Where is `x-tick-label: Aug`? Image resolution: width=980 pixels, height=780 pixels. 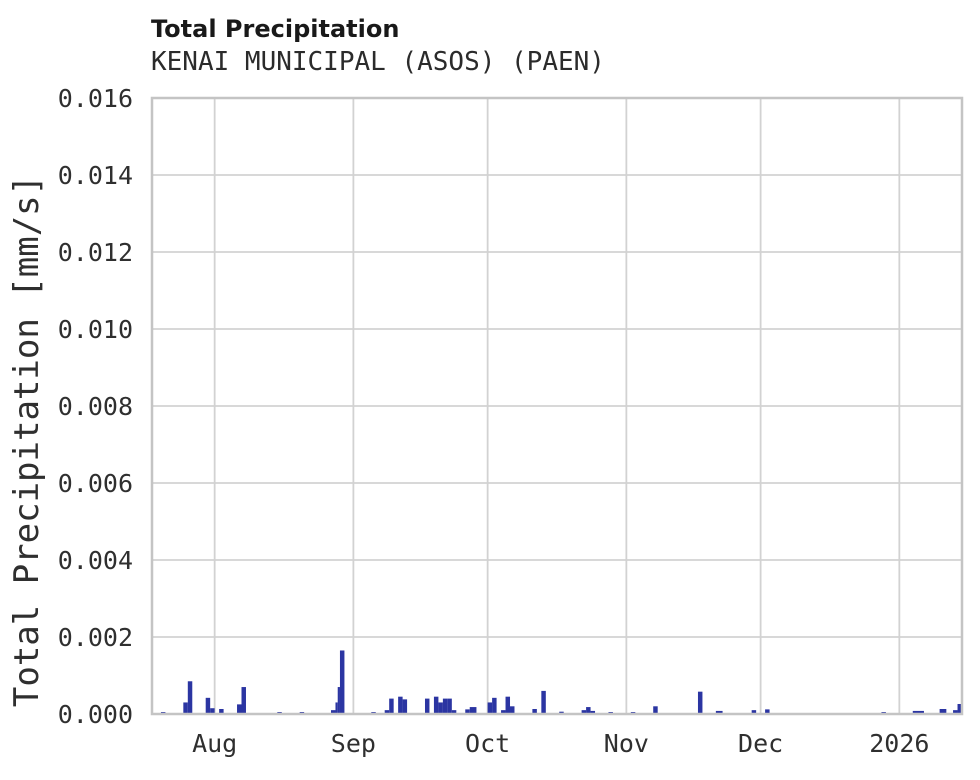 x-tick-label: Aug is located at coordinates (214, 743).